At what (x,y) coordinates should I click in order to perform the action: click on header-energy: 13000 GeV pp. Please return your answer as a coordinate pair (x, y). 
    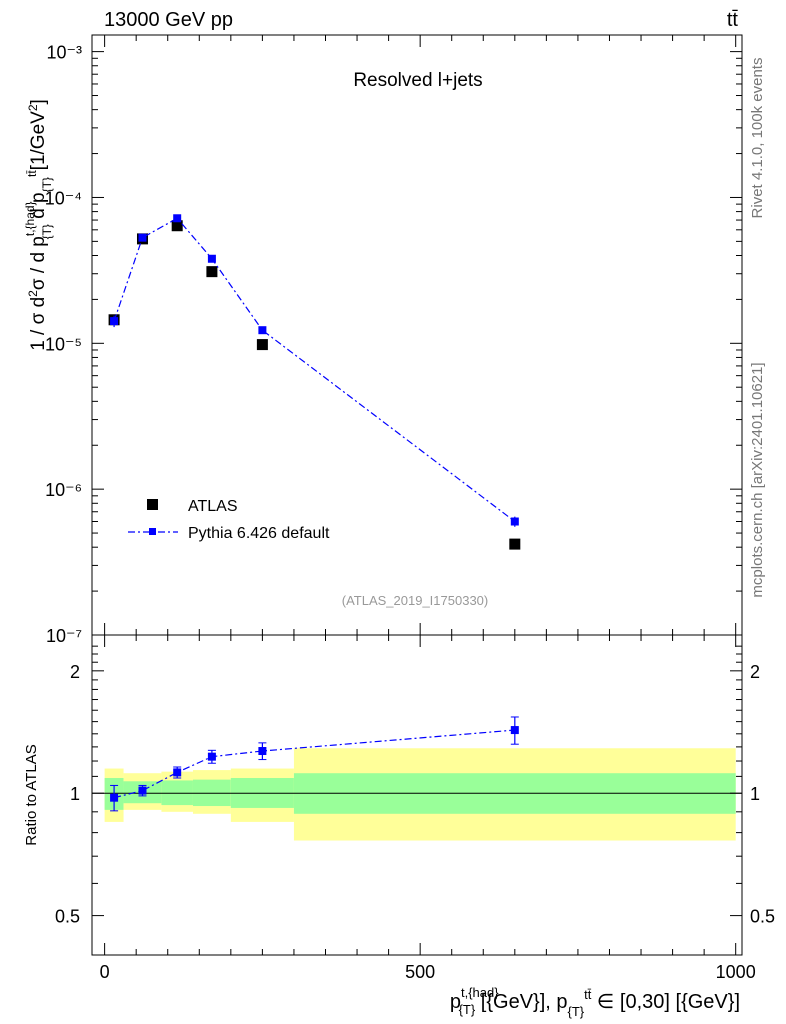
    Looking at the image, I should click on (168, 20).